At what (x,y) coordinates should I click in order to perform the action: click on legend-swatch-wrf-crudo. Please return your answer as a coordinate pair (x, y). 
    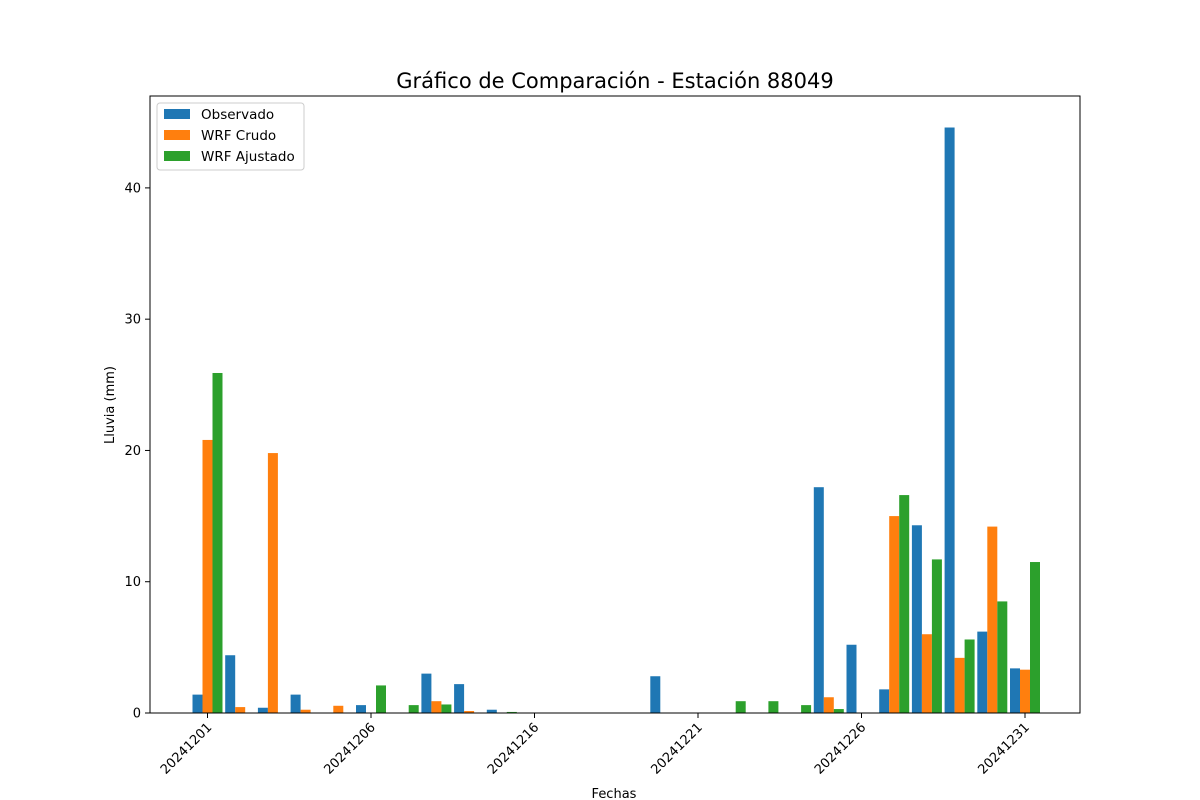
    Looking at the image, I should click on (177, 135).